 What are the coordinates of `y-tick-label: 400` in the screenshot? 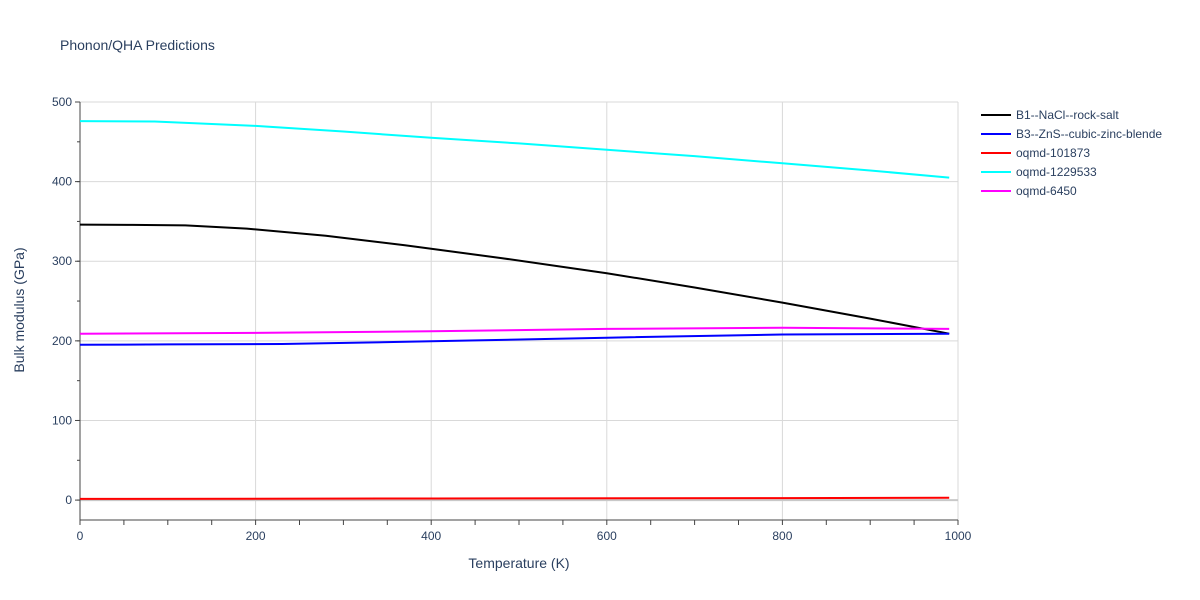 It's located at (62, 182).